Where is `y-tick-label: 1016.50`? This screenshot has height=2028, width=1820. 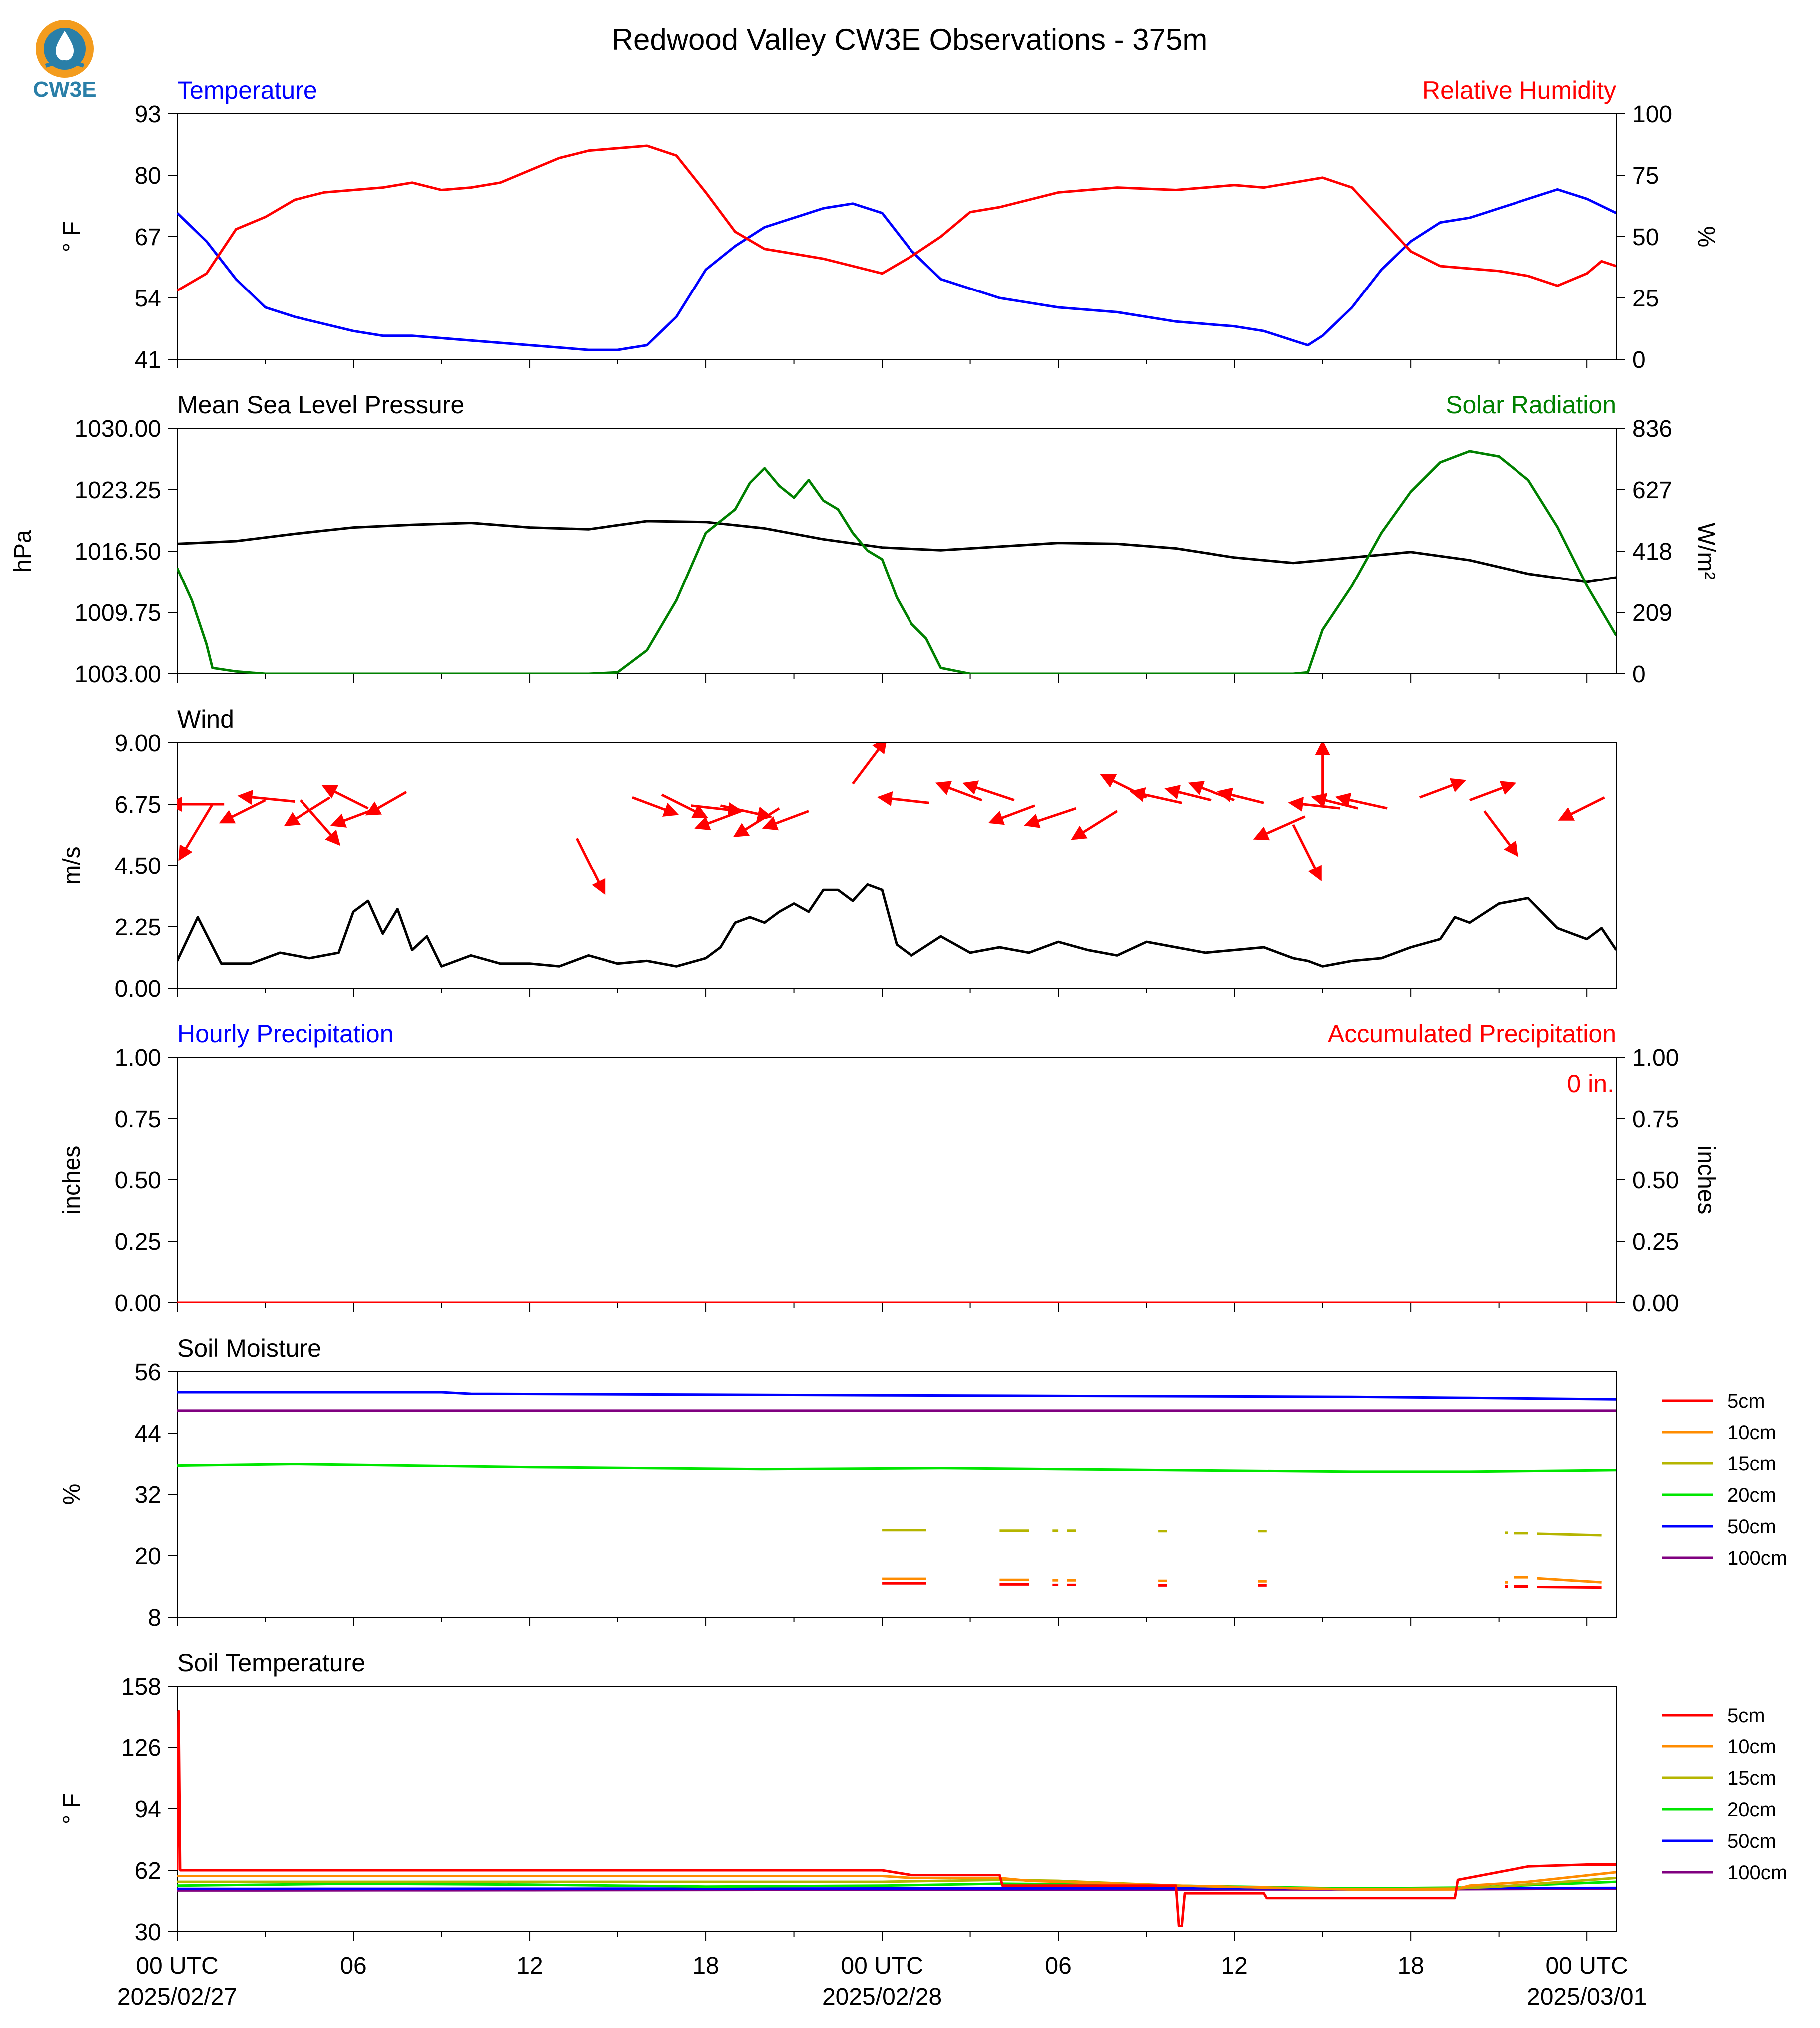
y-tick-label: 1016.50 is located at coordinates (117, 552).